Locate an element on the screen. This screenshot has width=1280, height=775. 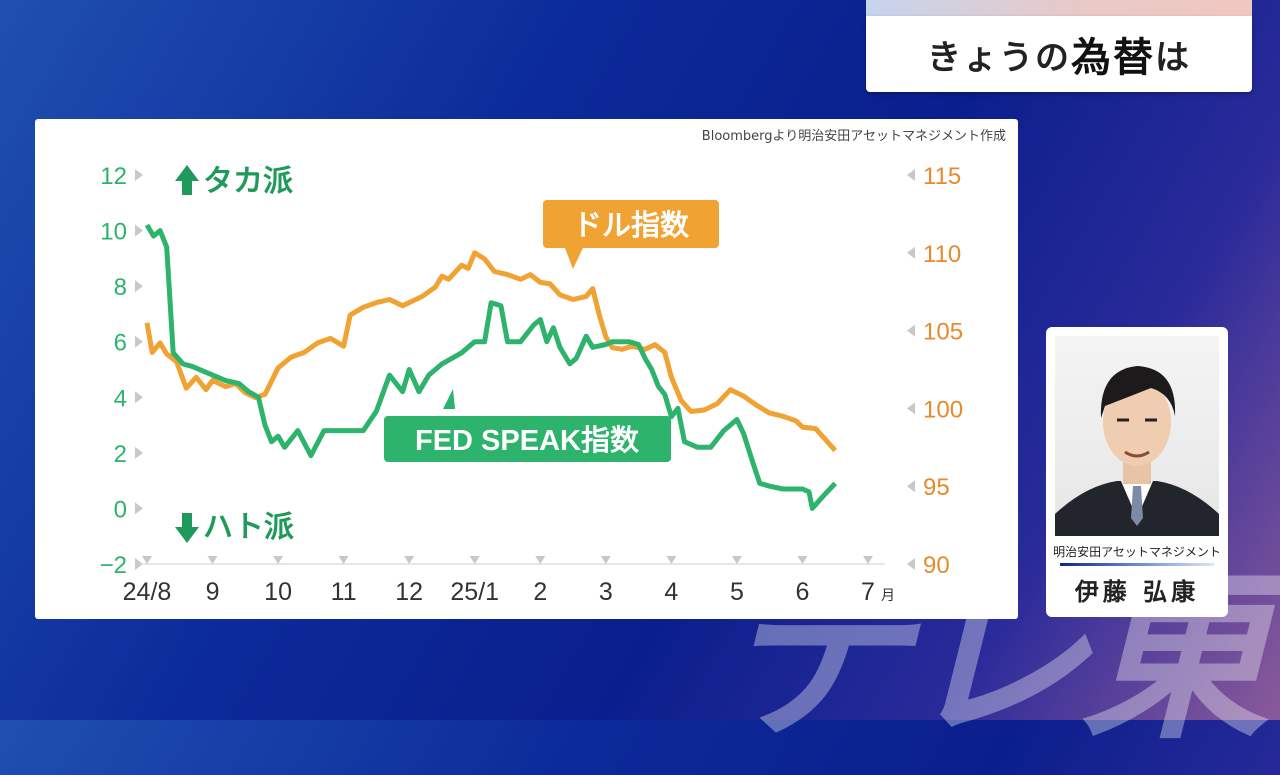
up-arrow-icon is located at coordinates (187, 180).